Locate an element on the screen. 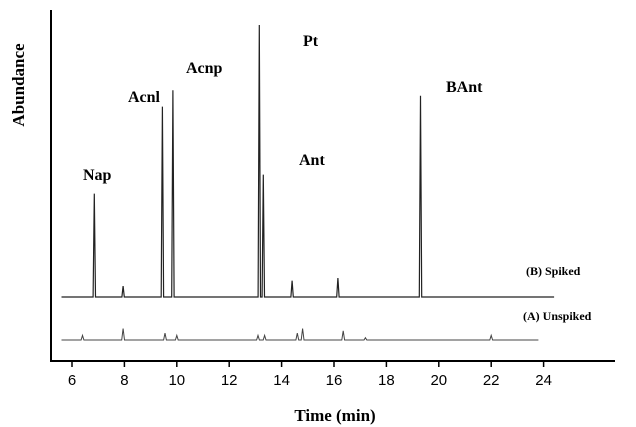 This screenshot has width=636, height=427. peak-label-nap: Nap is located at coordinates (97, 175).